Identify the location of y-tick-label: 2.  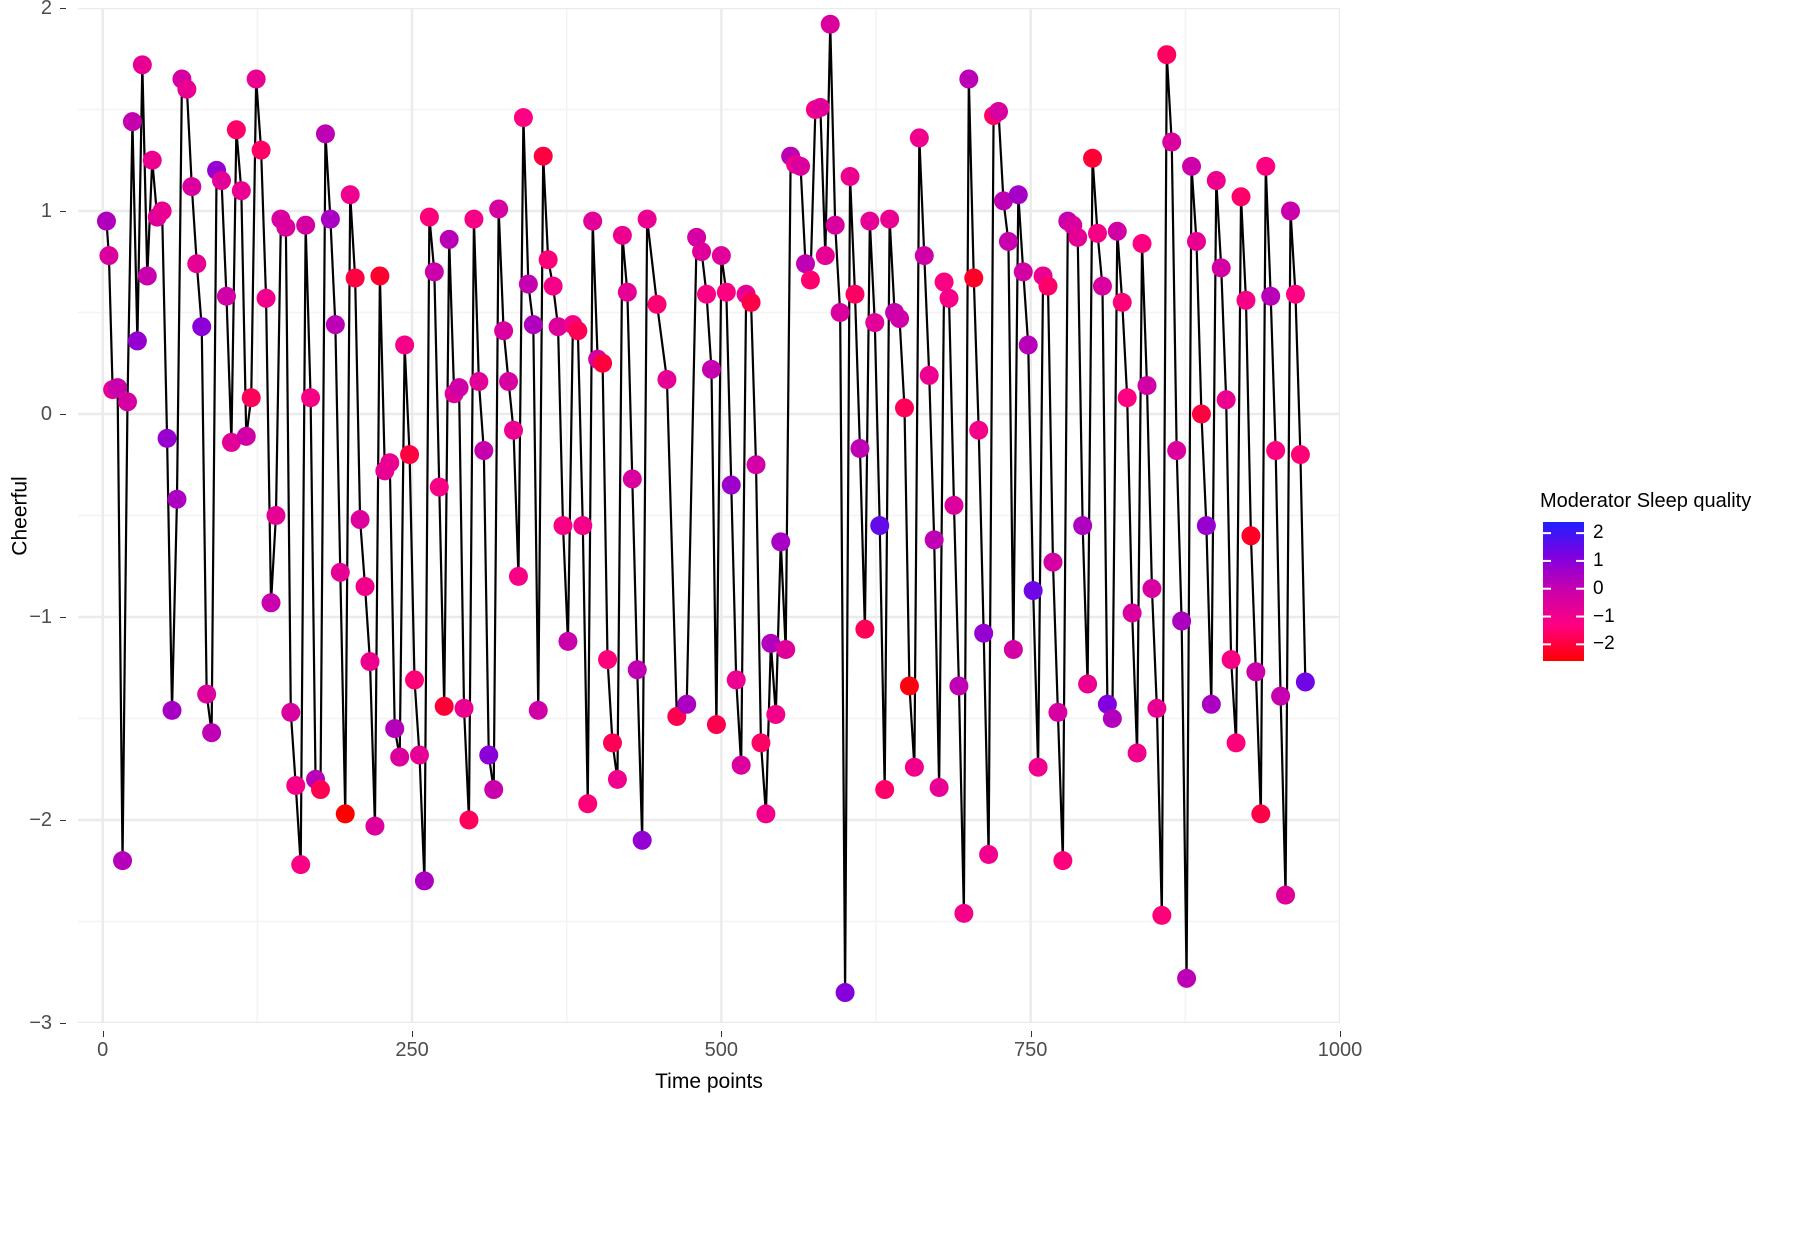
(46, 9).